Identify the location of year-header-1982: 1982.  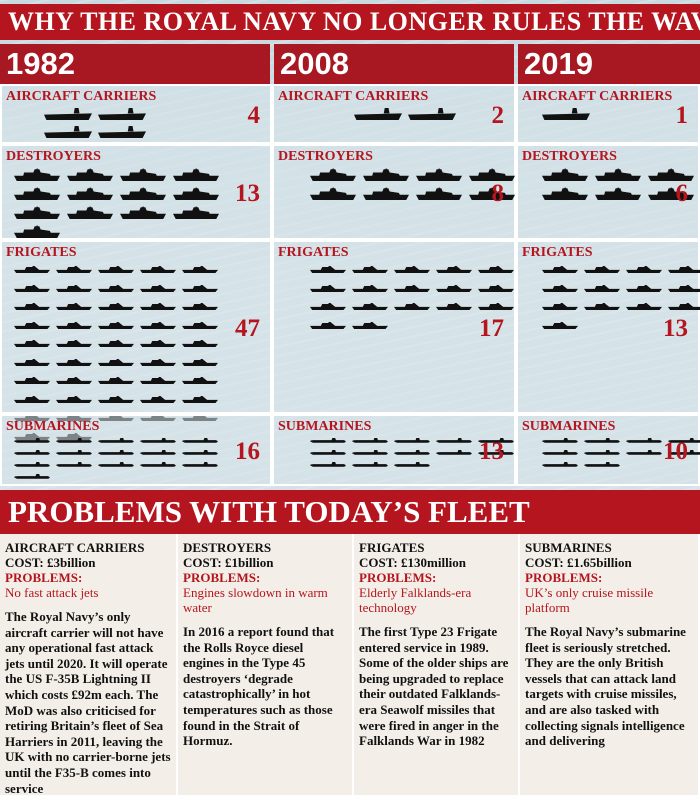
(135, 64).